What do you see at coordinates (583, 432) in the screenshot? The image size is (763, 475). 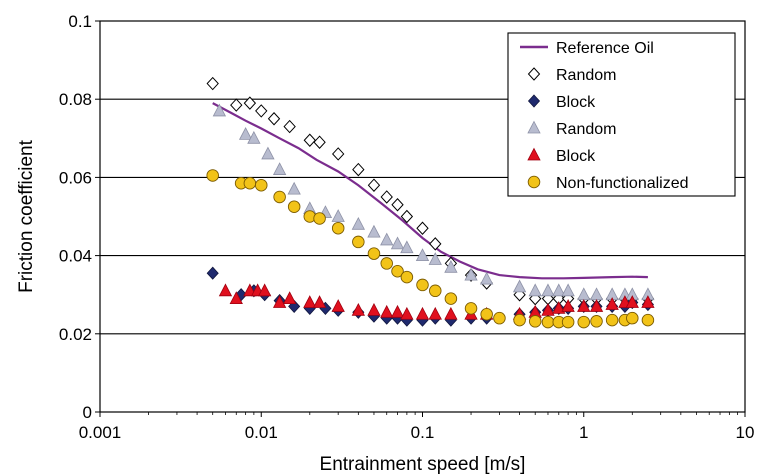 I see `x-tick-label: 1` at bounding box center [583, 432].